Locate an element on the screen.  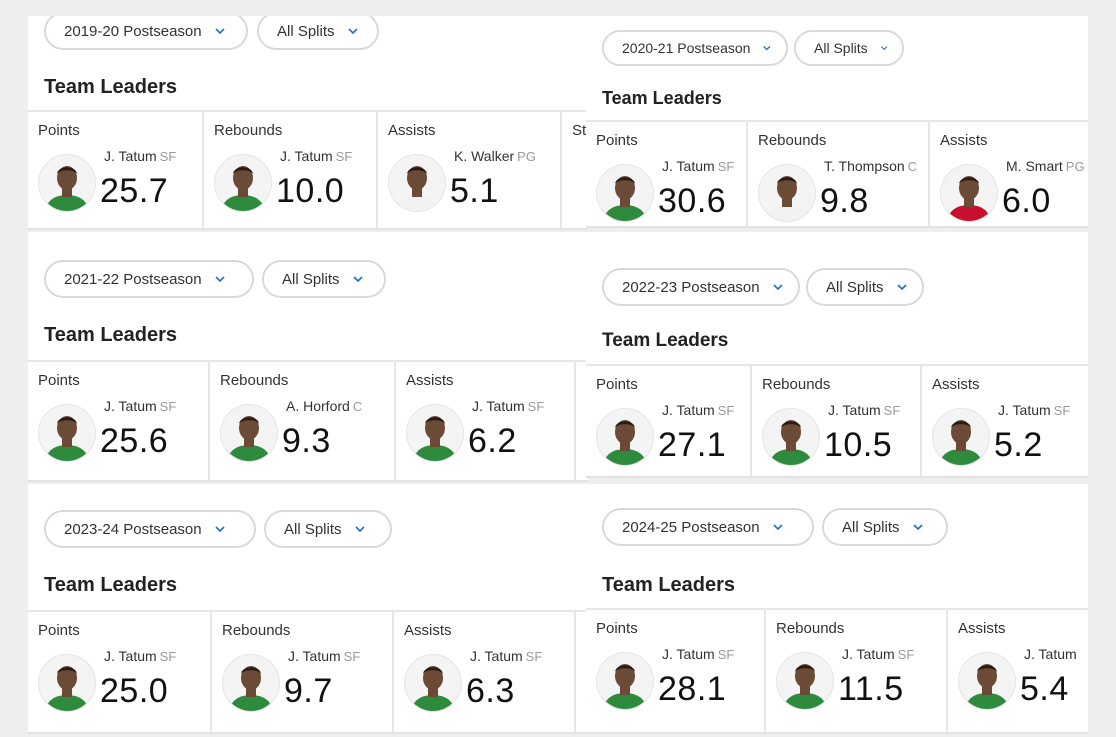
stat-value: 5.2 is located at coordinates (1018, 445).